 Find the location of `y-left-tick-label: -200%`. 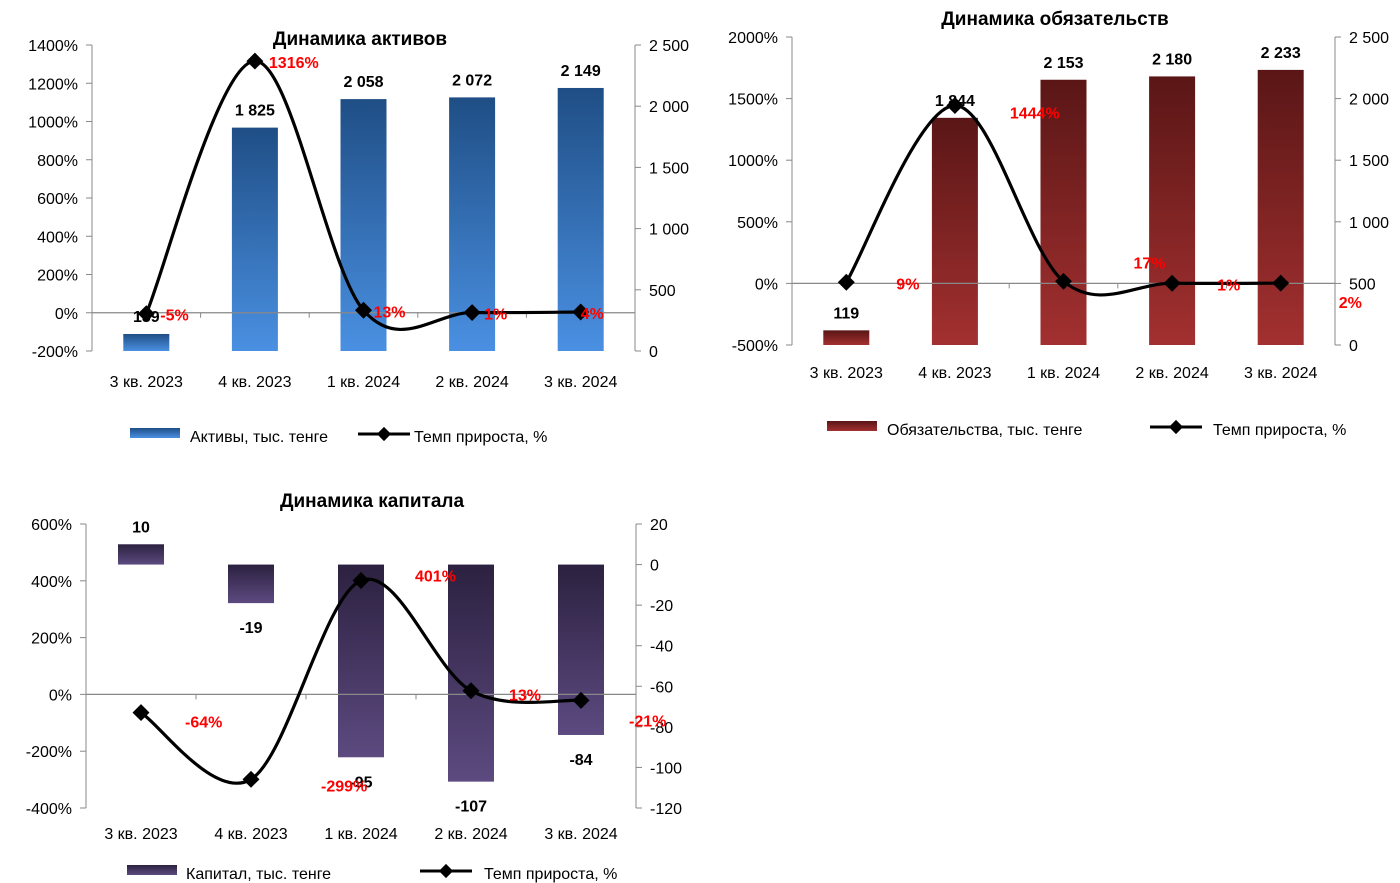

y-left-tick-label: -200% is located at coordinates (49, 752).